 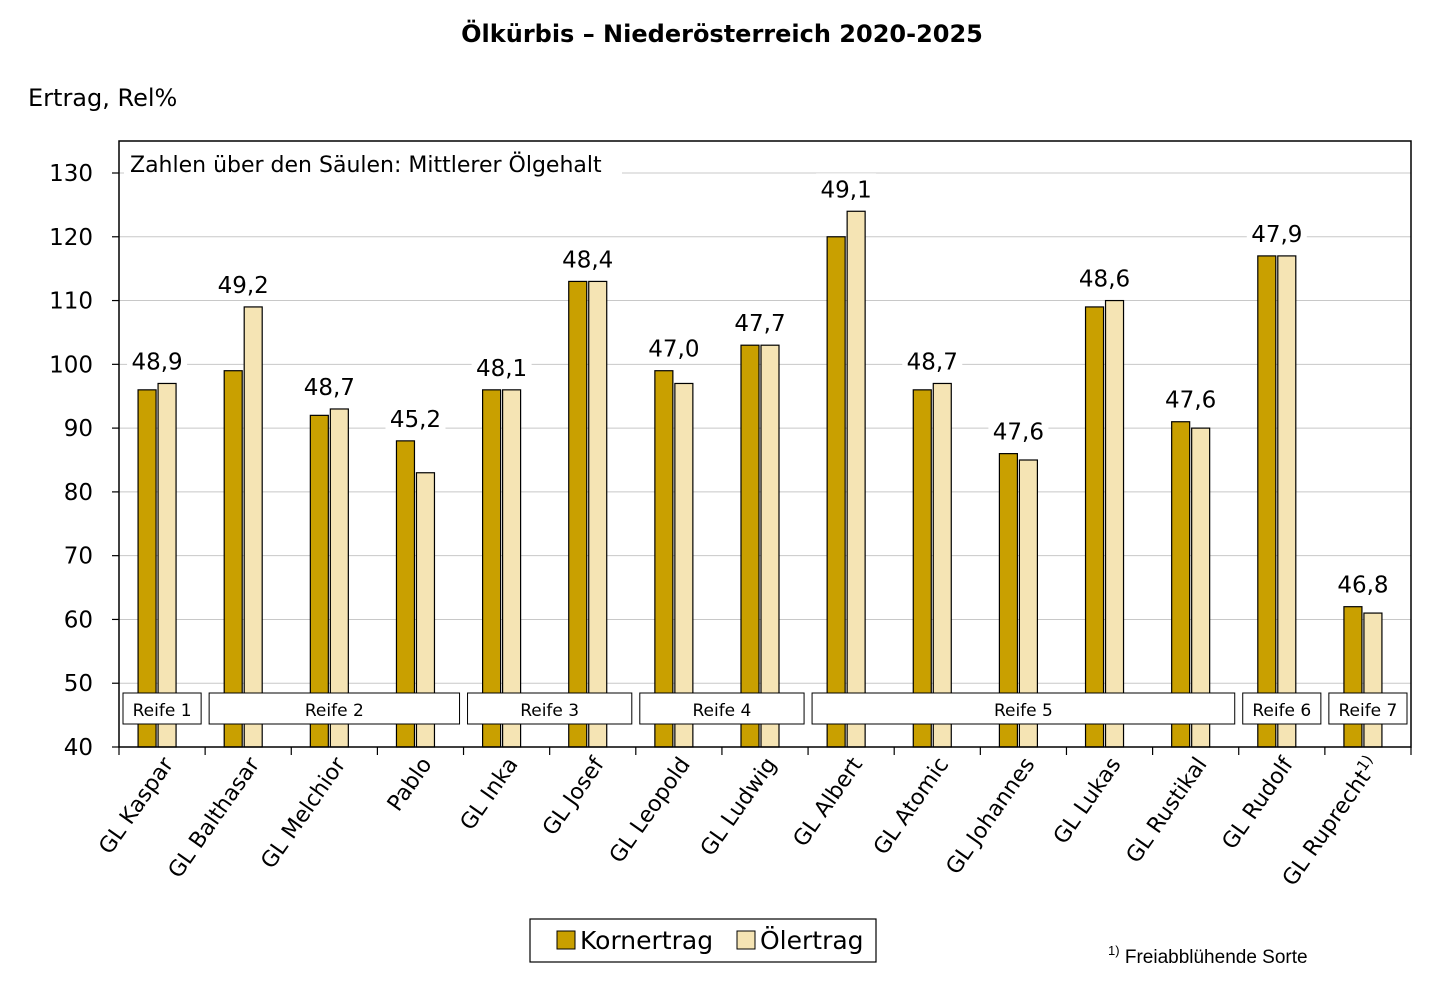 I want to click on oil-label-11: 48,6, so click(x=1104, y=280).